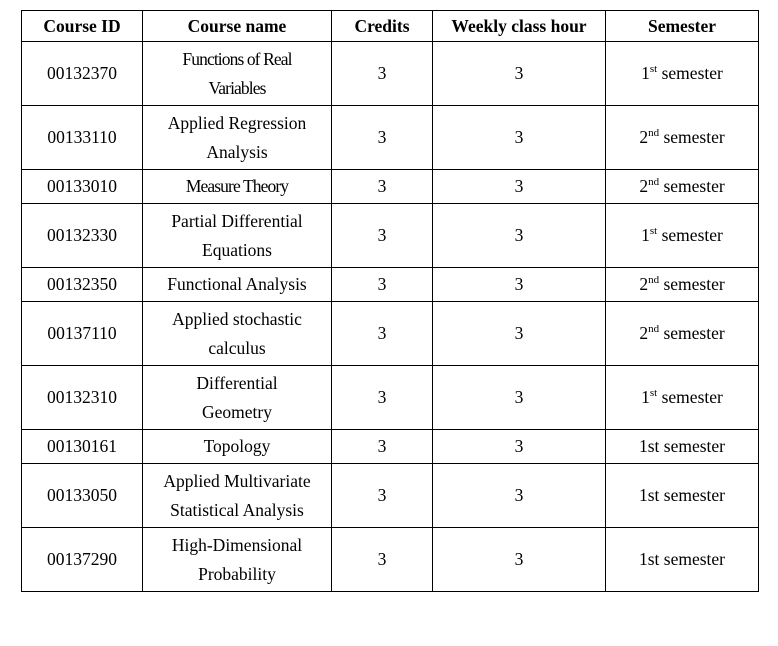  Describe the element at coordinates (82, 284) in the screenshot. I see `course-id-cell: 00132350` at that location.